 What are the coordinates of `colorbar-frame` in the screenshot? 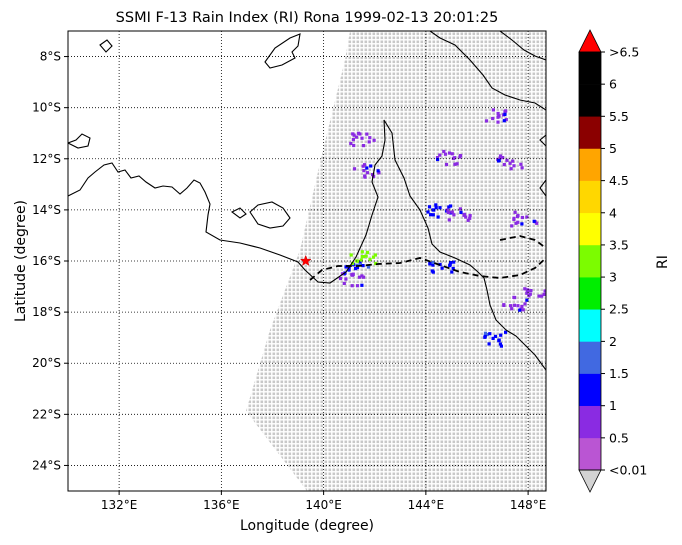 It's located at (590, 261).